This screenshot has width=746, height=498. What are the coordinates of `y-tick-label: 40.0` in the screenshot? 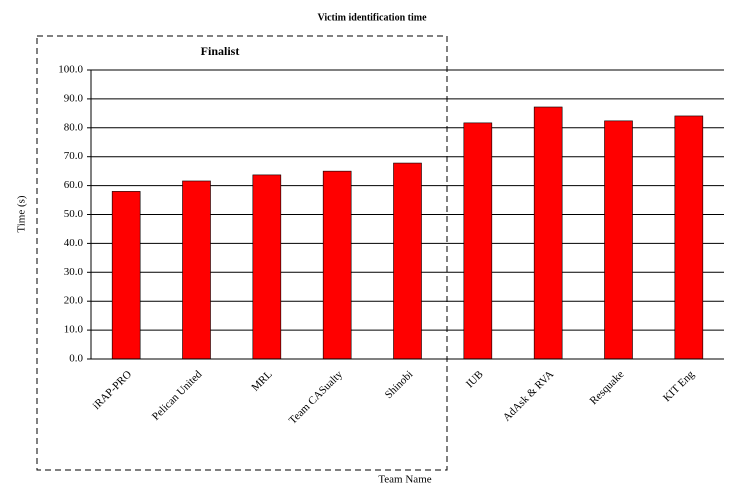 It's located at (74, 243).